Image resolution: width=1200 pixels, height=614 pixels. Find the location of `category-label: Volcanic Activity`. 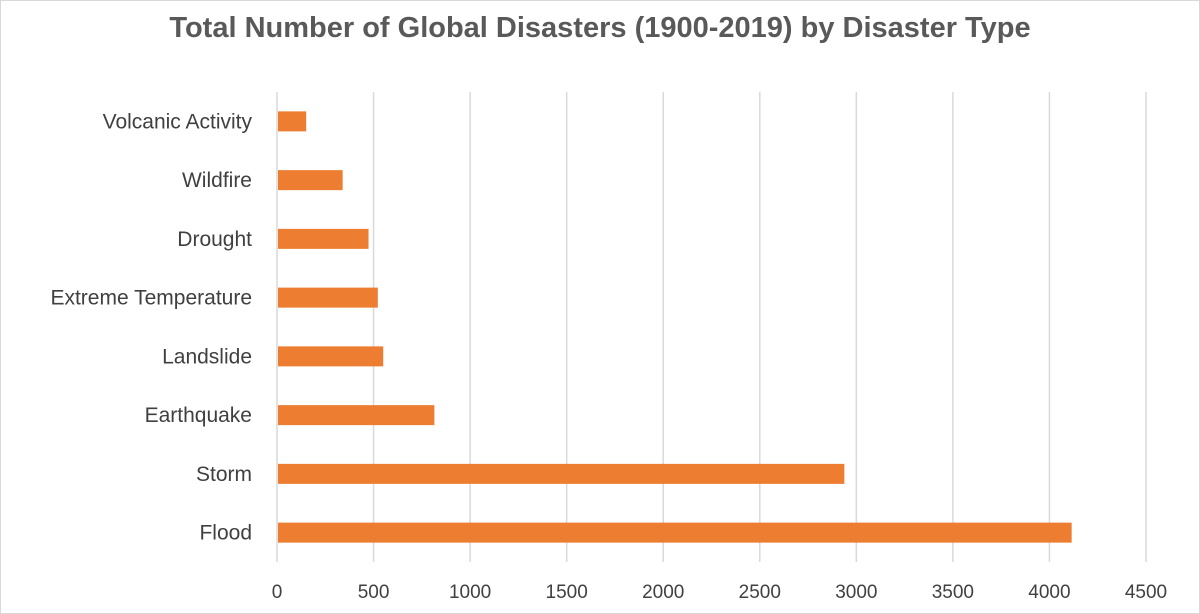

category-label: Volcanic Activity is located at coordinates (178, 121).